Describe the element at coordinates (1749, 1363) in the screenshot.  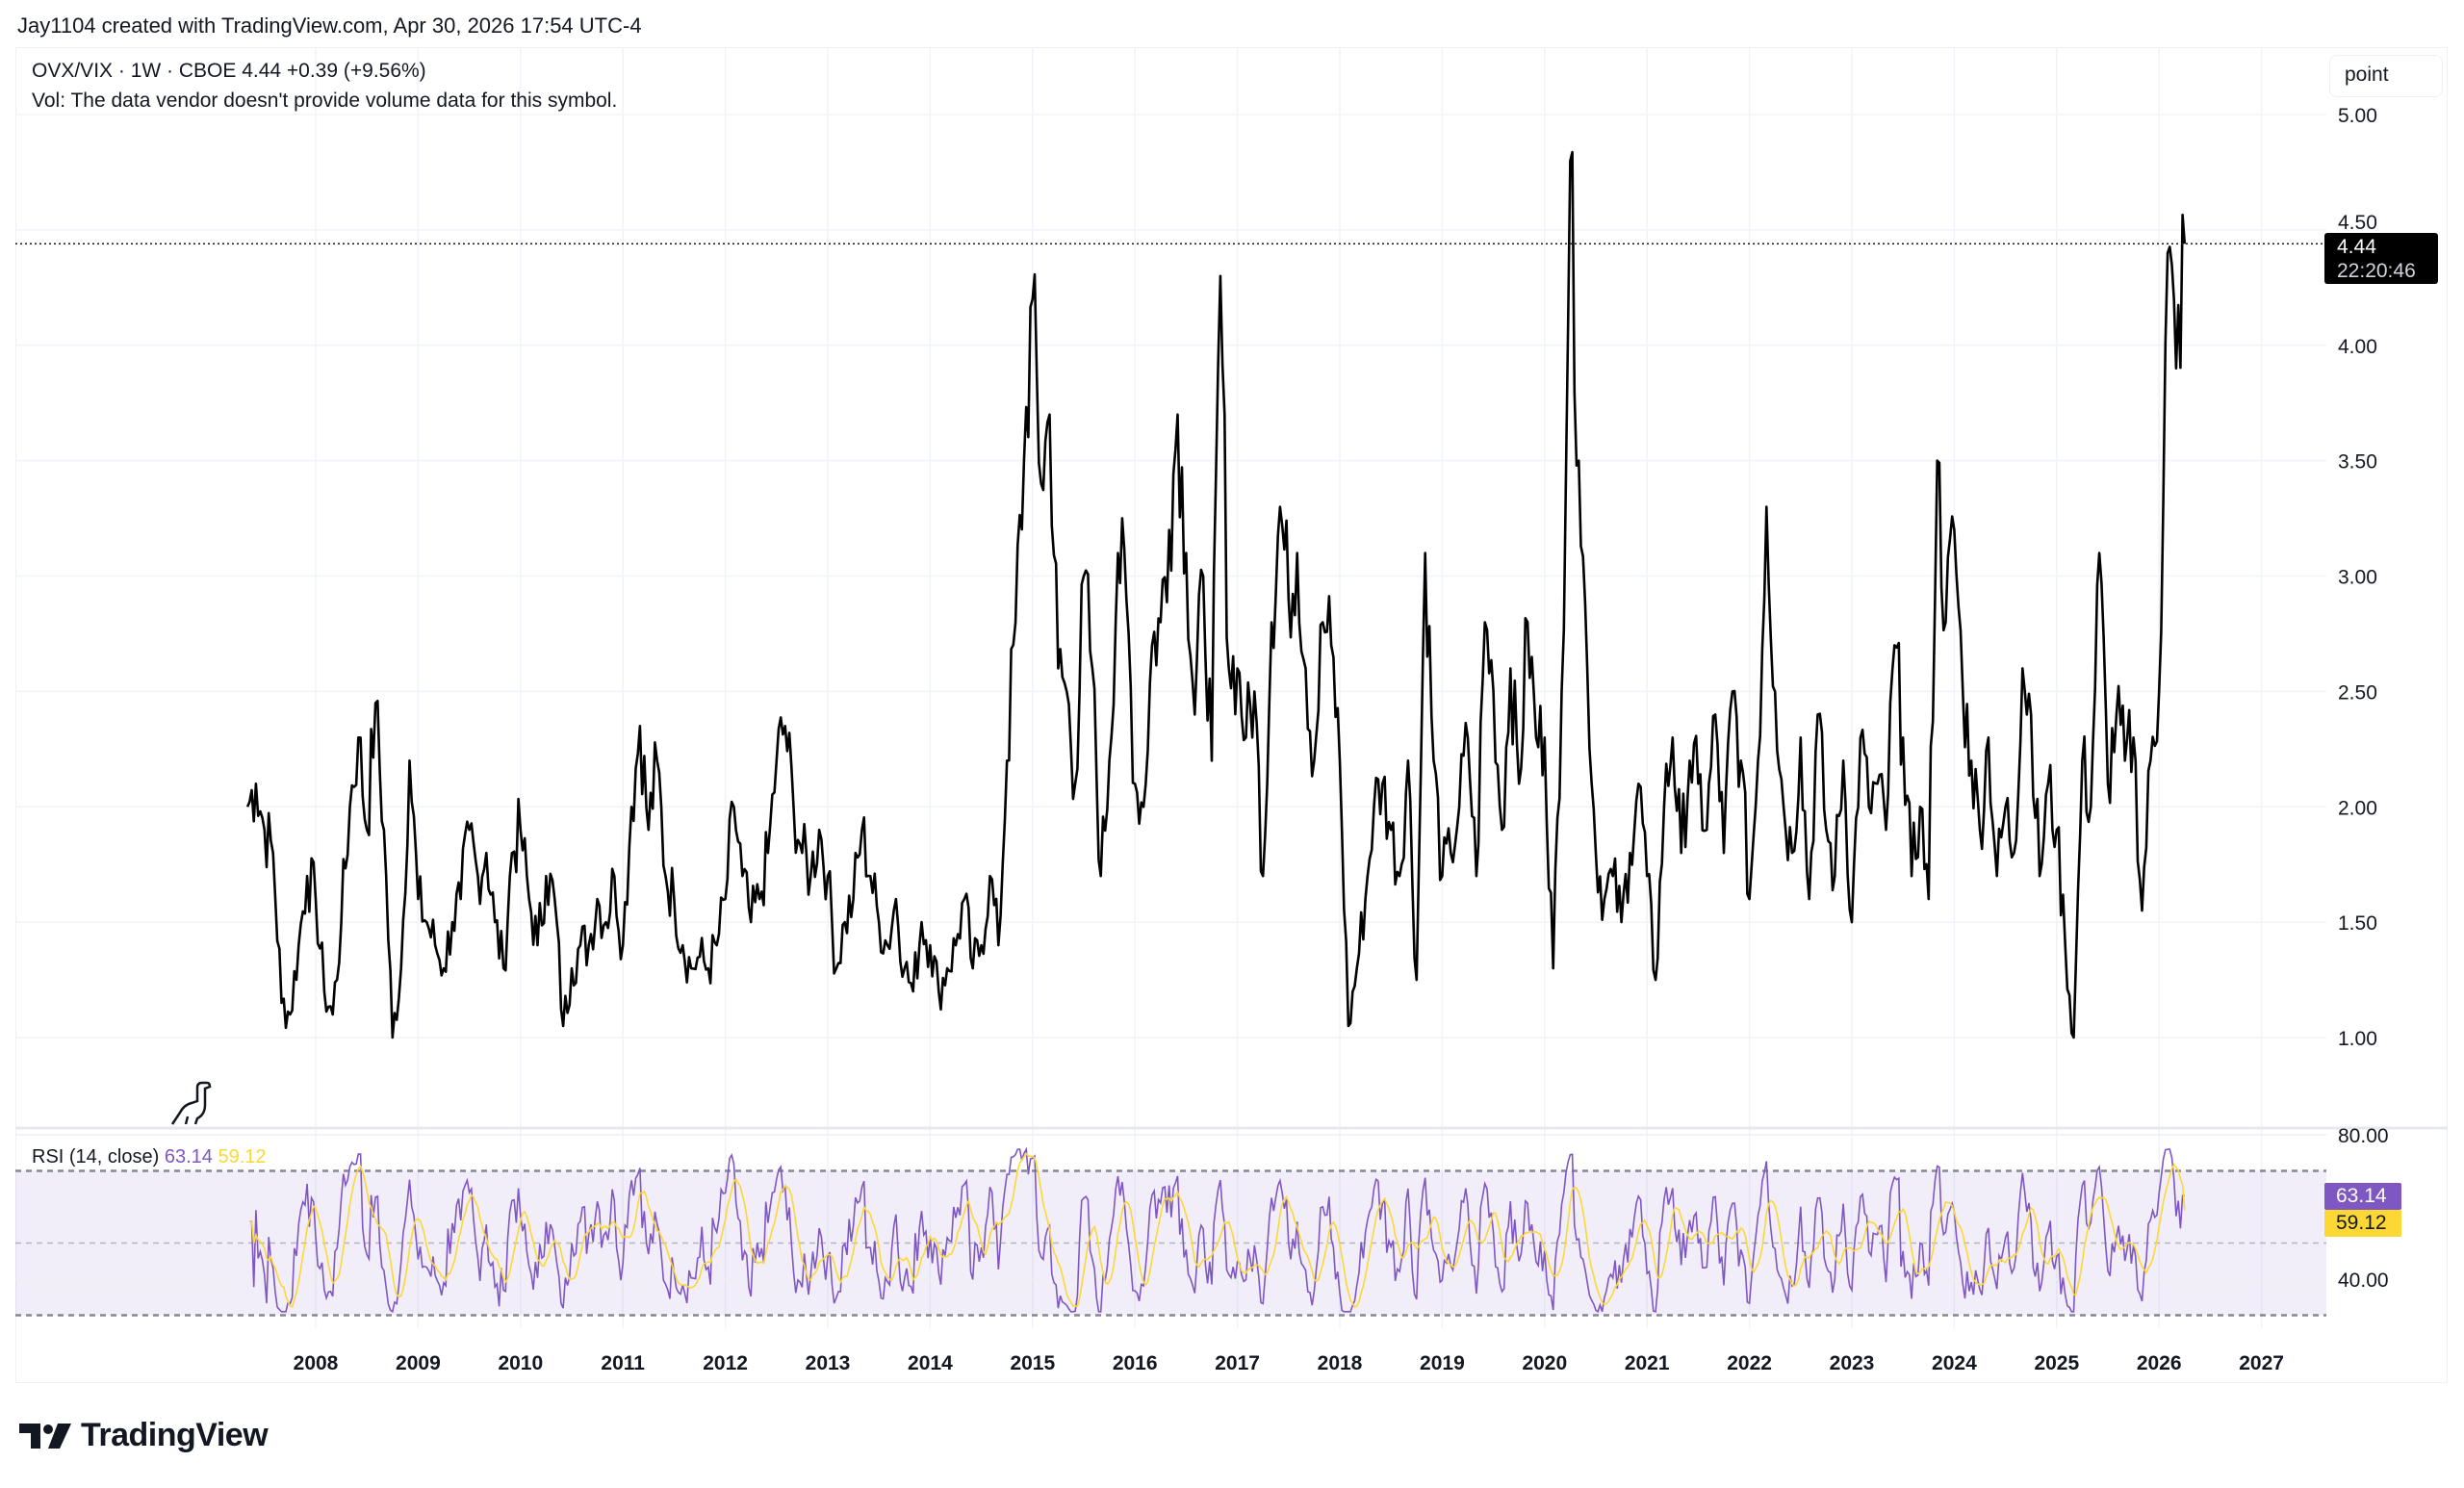
I see `time-axis-label: 2022` at that location.